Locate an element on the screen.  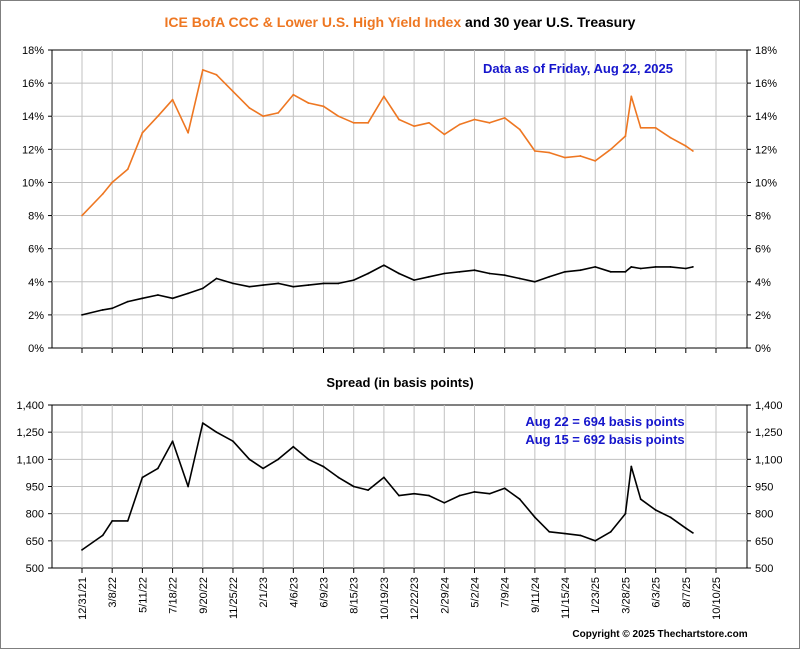
top-ytick-label-left: 0% is located at coordinates (36, 349).